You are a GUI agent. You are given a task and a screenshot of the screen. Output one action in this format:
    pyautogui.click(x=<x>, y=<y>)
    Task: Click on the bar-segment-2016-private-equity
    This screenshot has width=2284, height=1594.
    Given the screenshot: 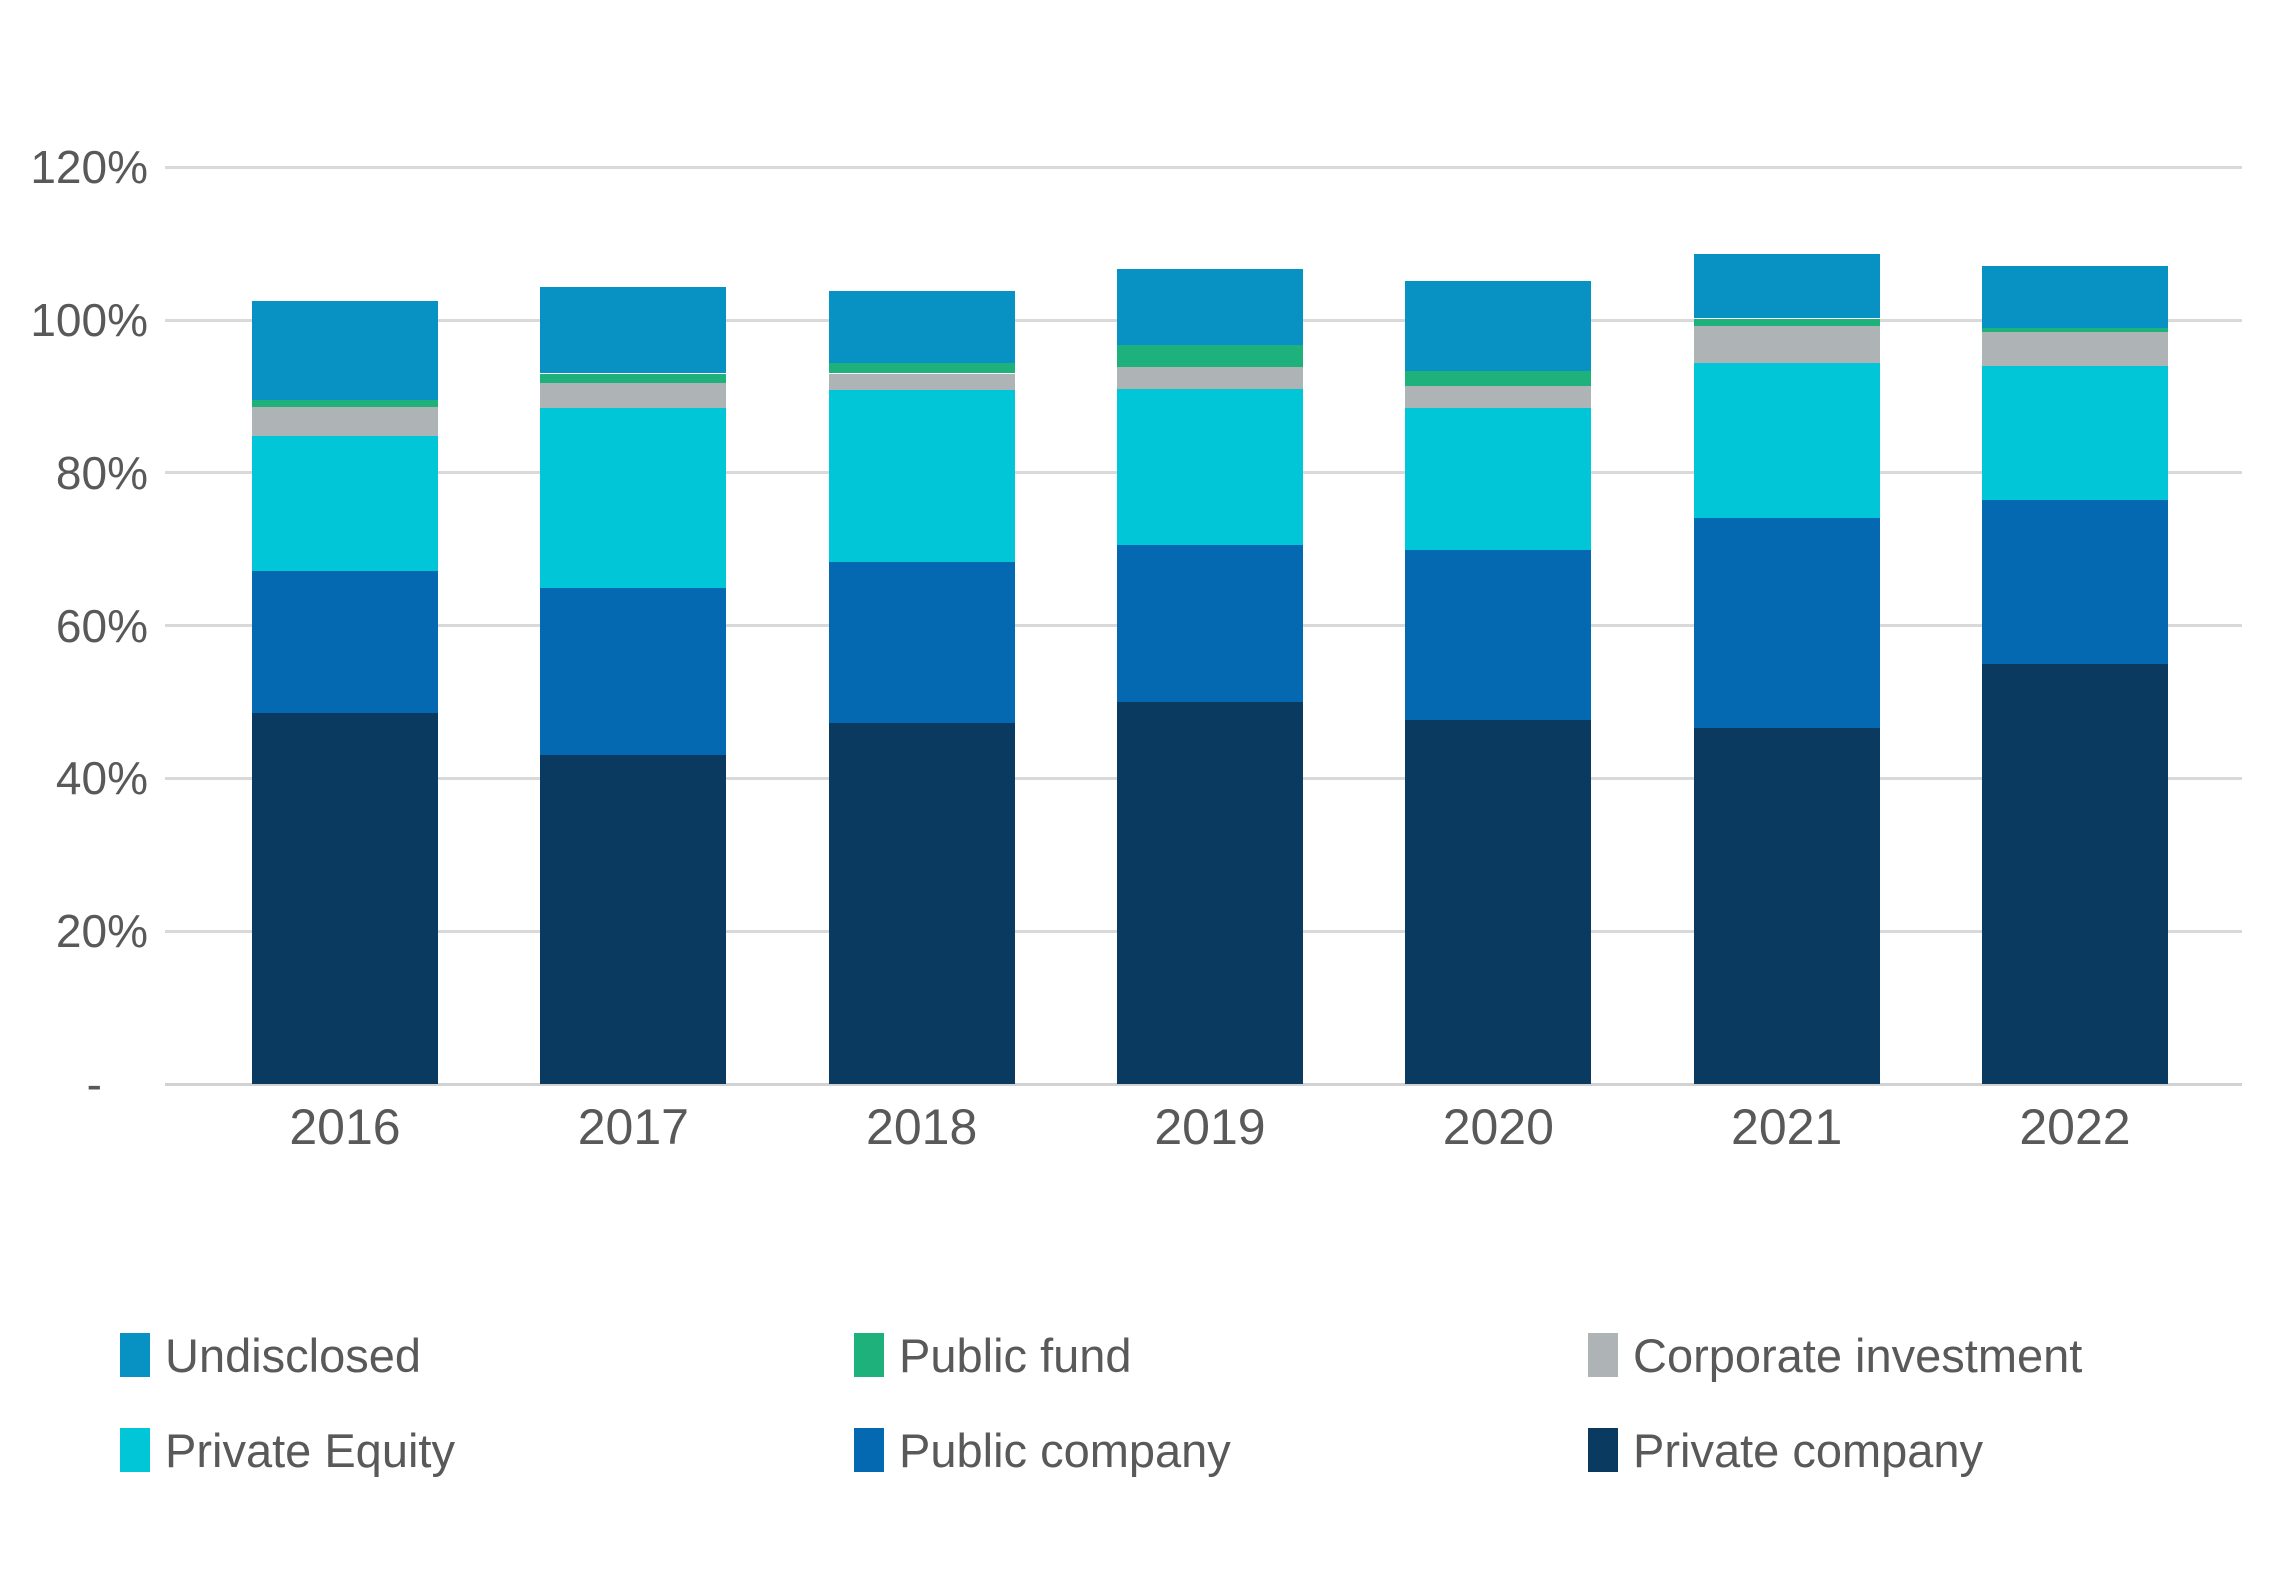 What is the action you would take?
    pyautogui.click(x=345, y=503)
    